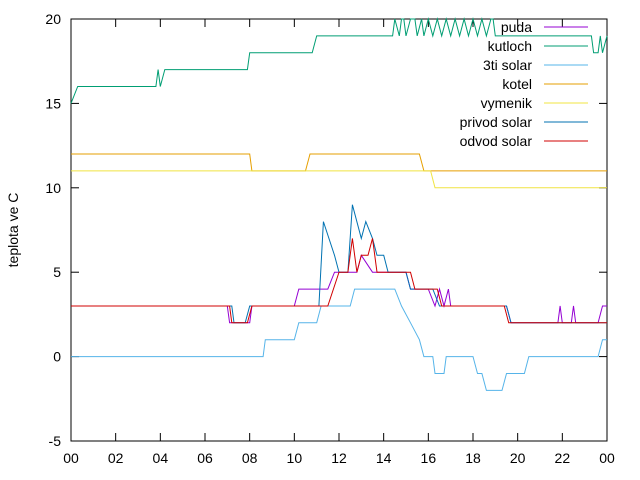  I want to click on legend-label: privod solar, so click(496, 122).